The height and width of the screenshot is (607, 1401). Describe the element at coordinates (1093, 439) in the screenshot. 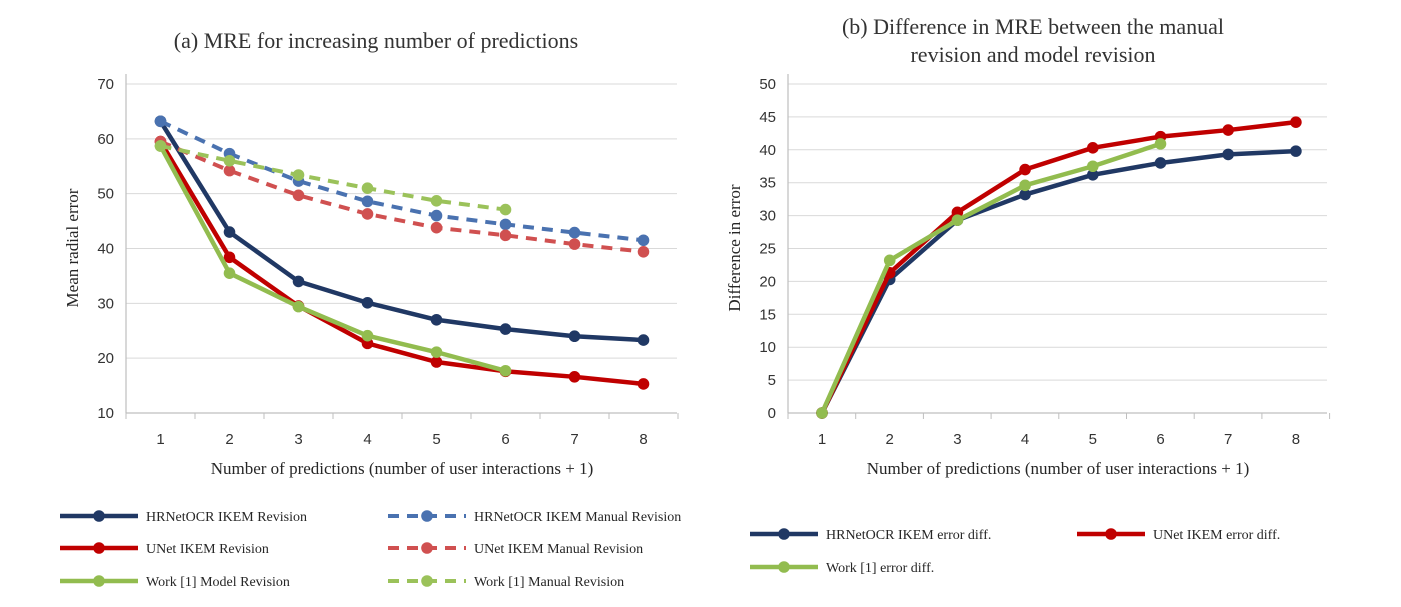

I see `chartB-x-tick-label: 5` at that location.